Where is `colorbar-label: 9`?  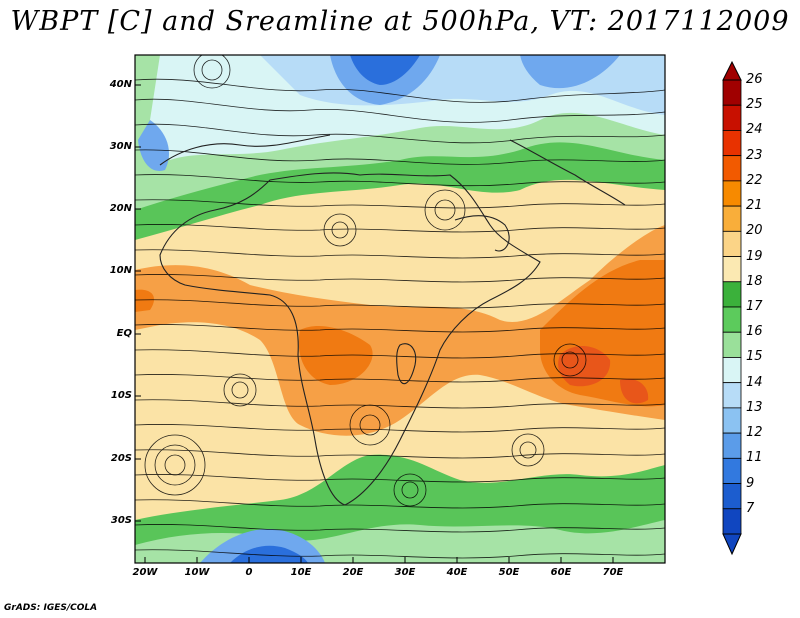
colorbar-label: 9 is located at coordinates (750, 483).